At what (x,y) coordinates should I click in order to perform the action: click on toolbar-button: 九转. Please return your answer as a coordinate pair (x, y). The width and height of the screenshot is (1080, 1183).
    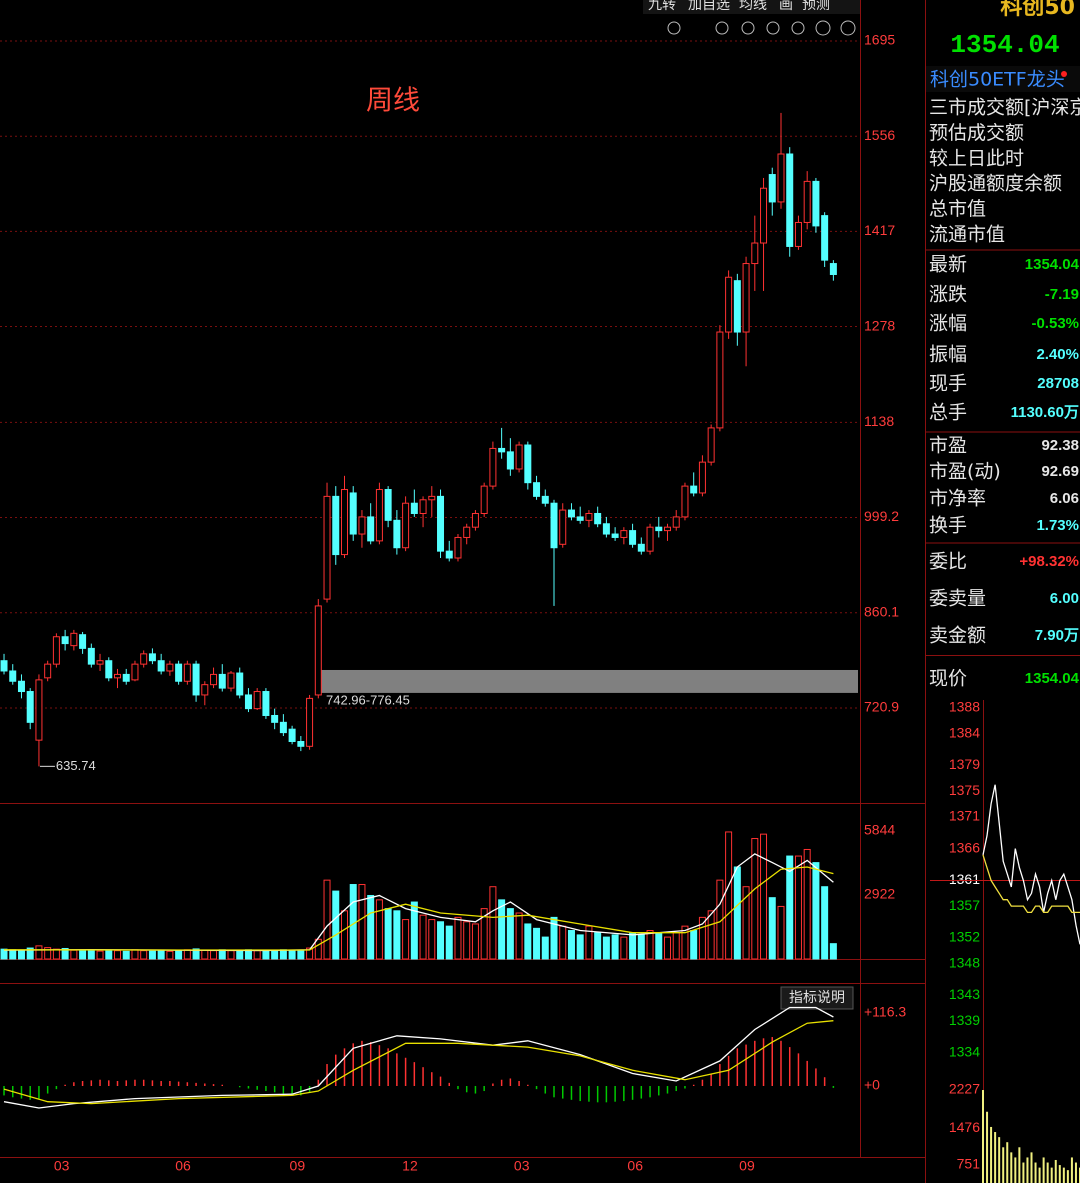
    Looking at the image, I should click on (662, 6).